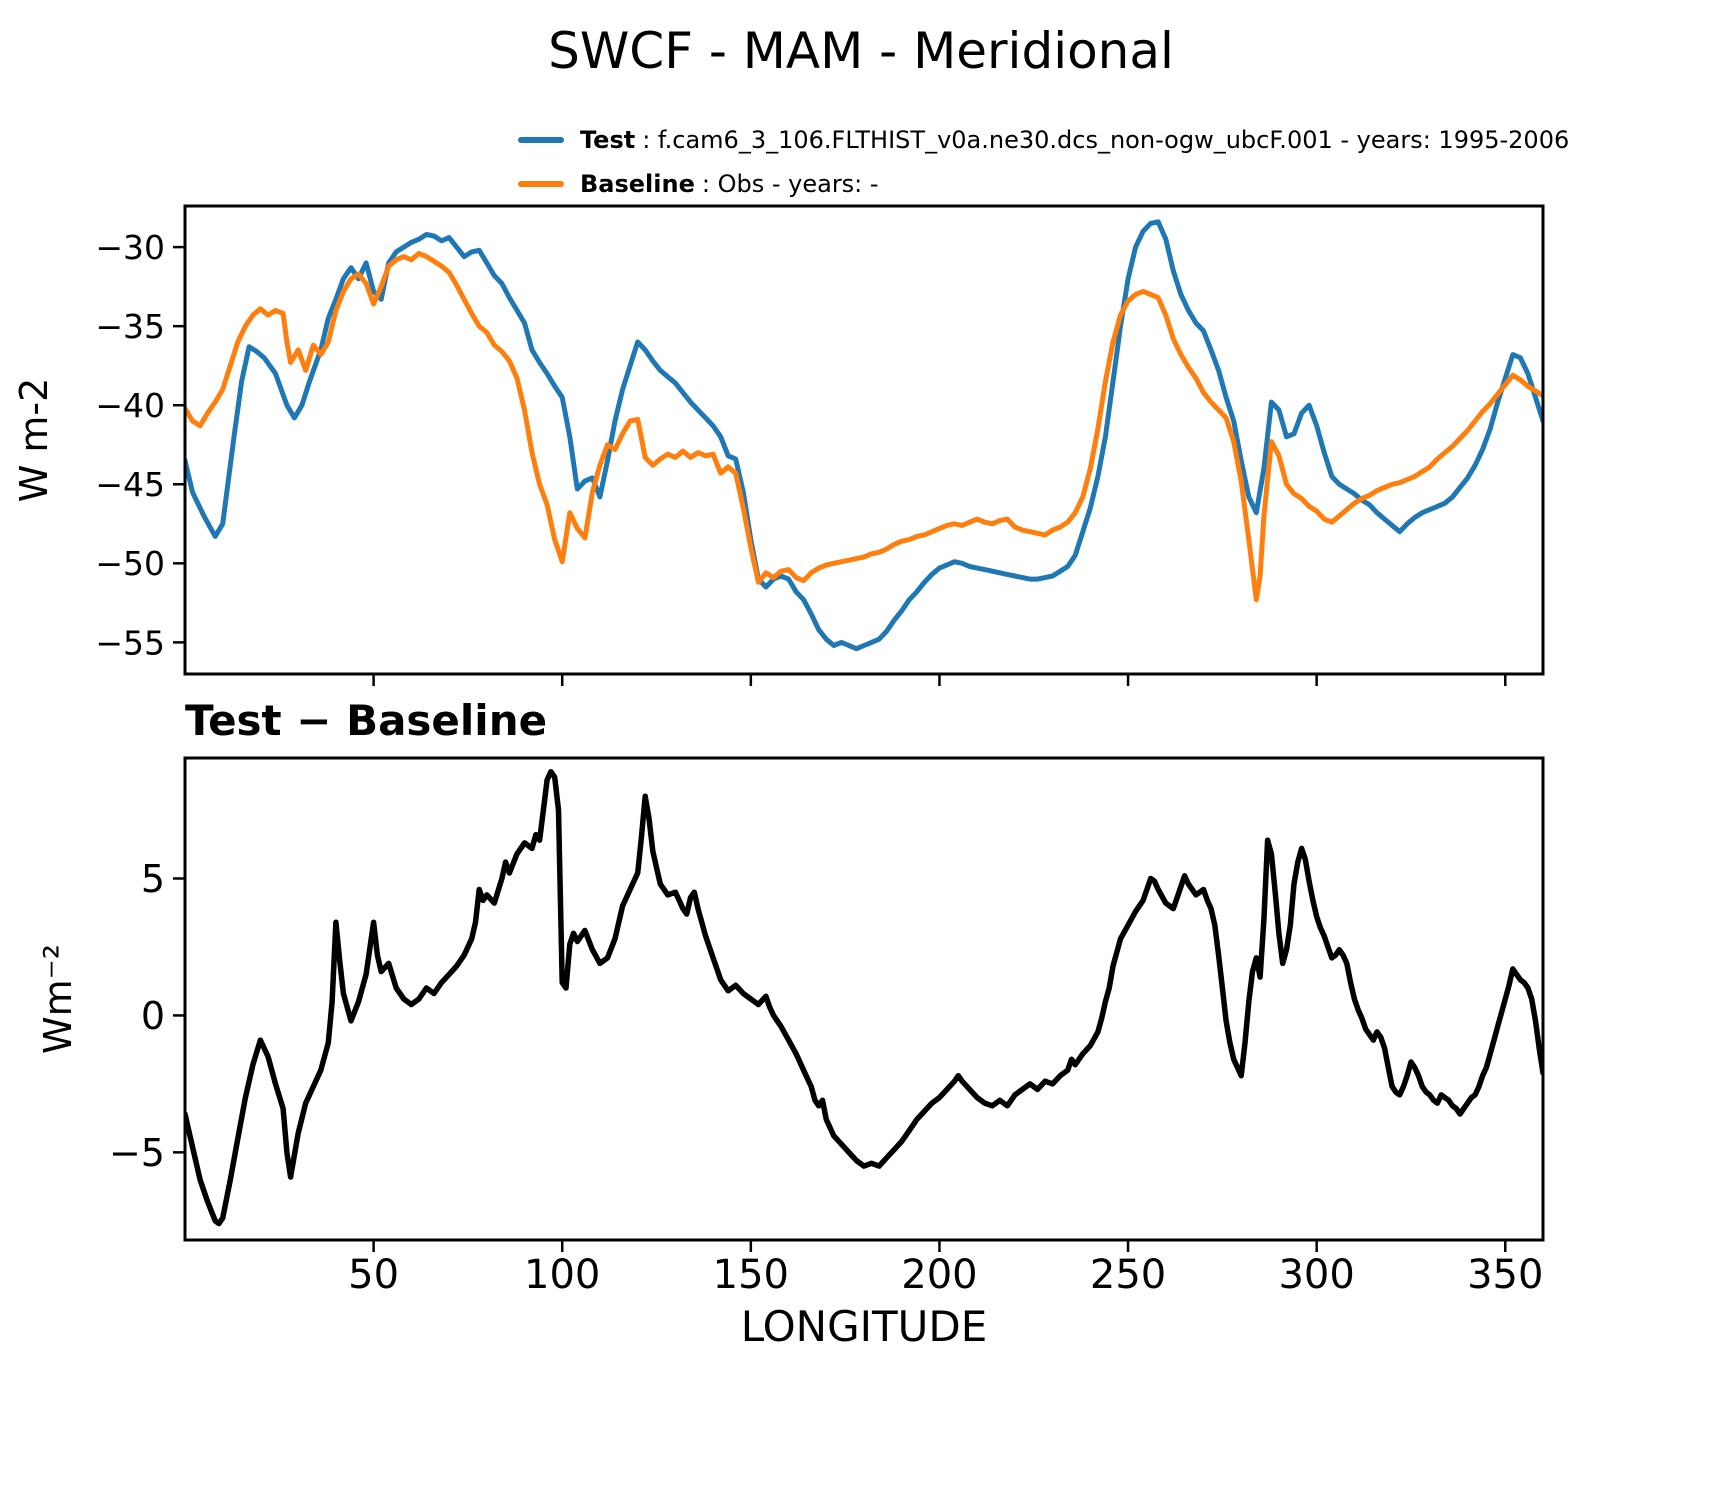 This screenshot has width=1722, height=1496. Describe the element at coordinates (366, 720) in the screenshot. I see `diff-panel-title: Test − Baseline` at that location.